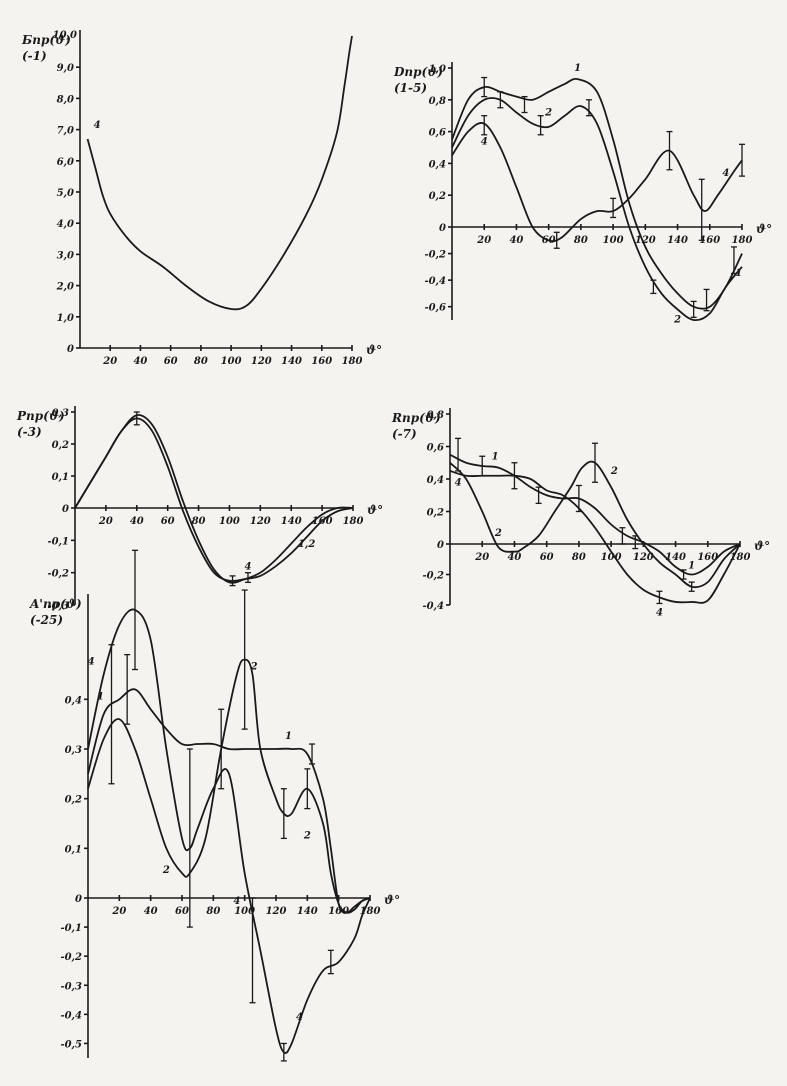  I want to click on y-tick-label: 6,0, so click(65, 162).